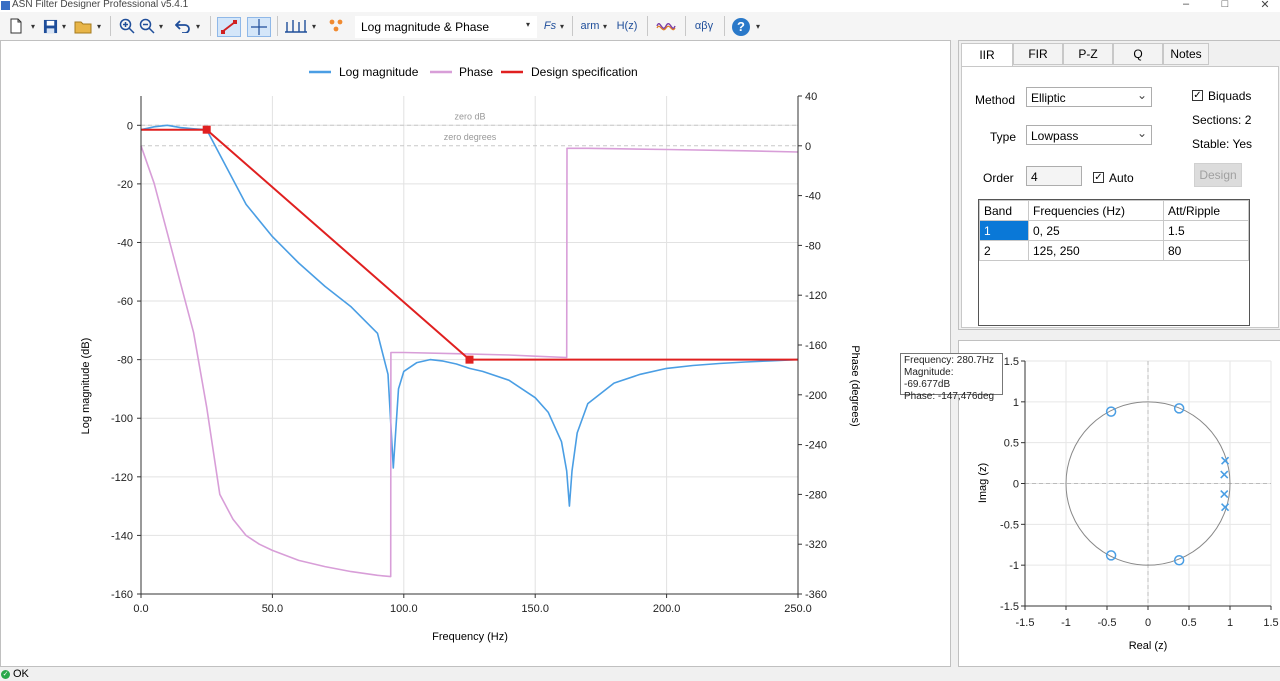  Describe the element at coordinates (313, 26) in the screenshot. I see `markers-dropdown-icon: ▾` at that location.